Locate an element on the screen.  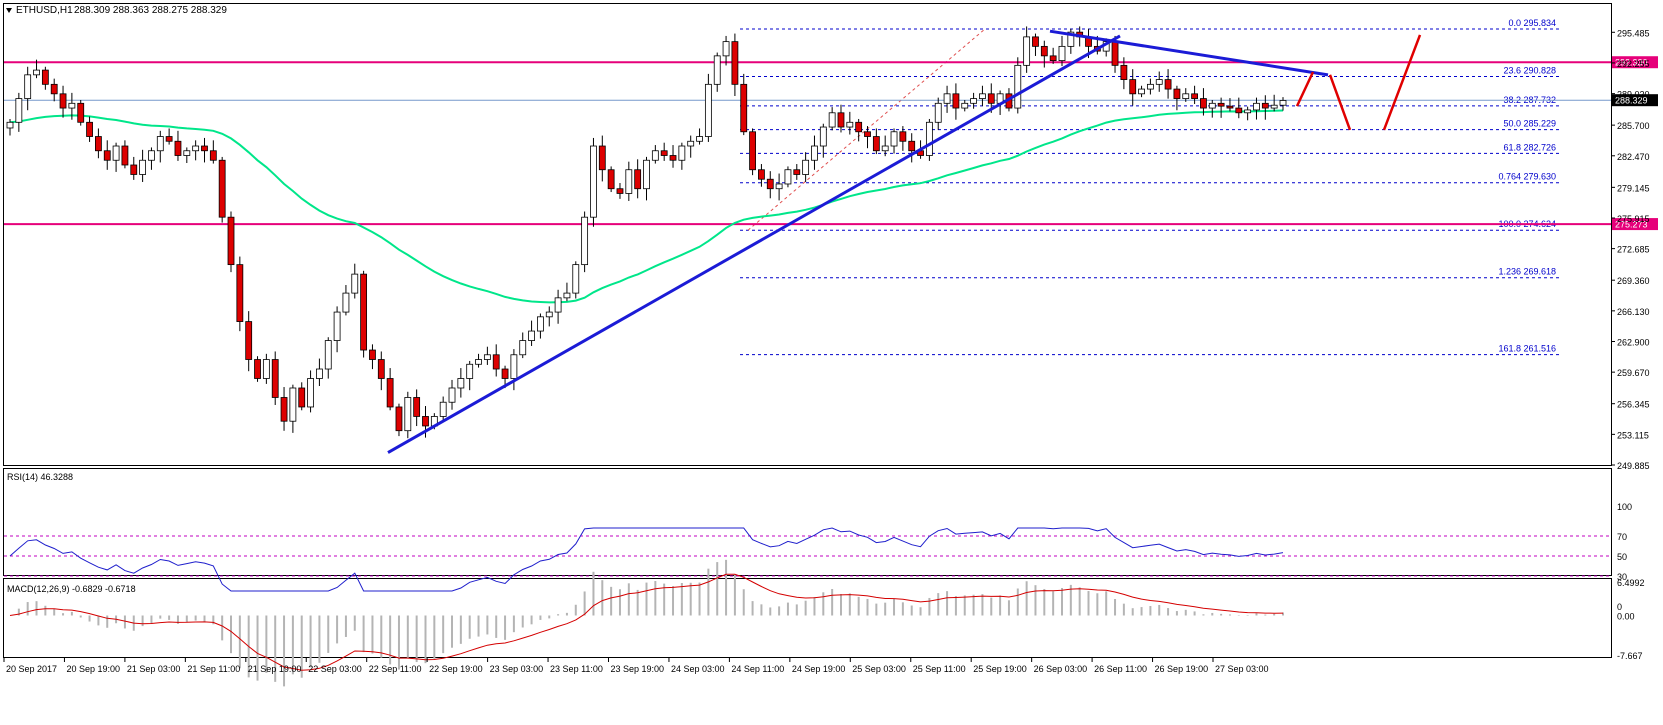
time-tick-label: 24 Sep 03:00 is located at coordinates (698, 669).